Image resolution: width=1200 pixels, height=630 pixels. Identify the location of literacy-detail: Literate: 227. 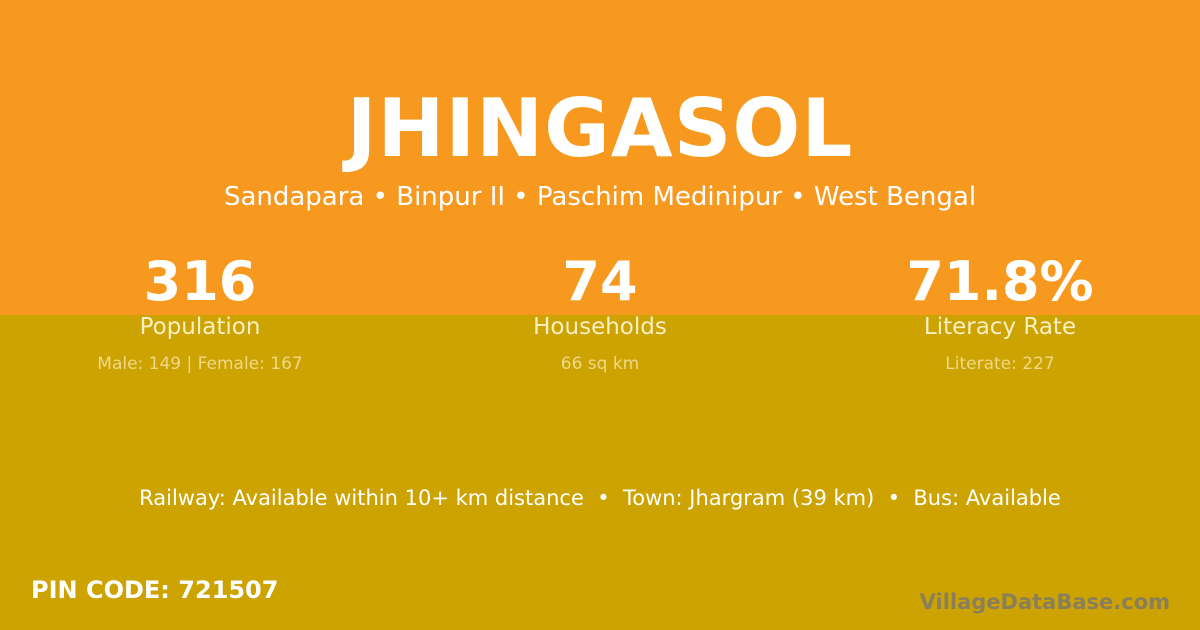
(1000, 364).